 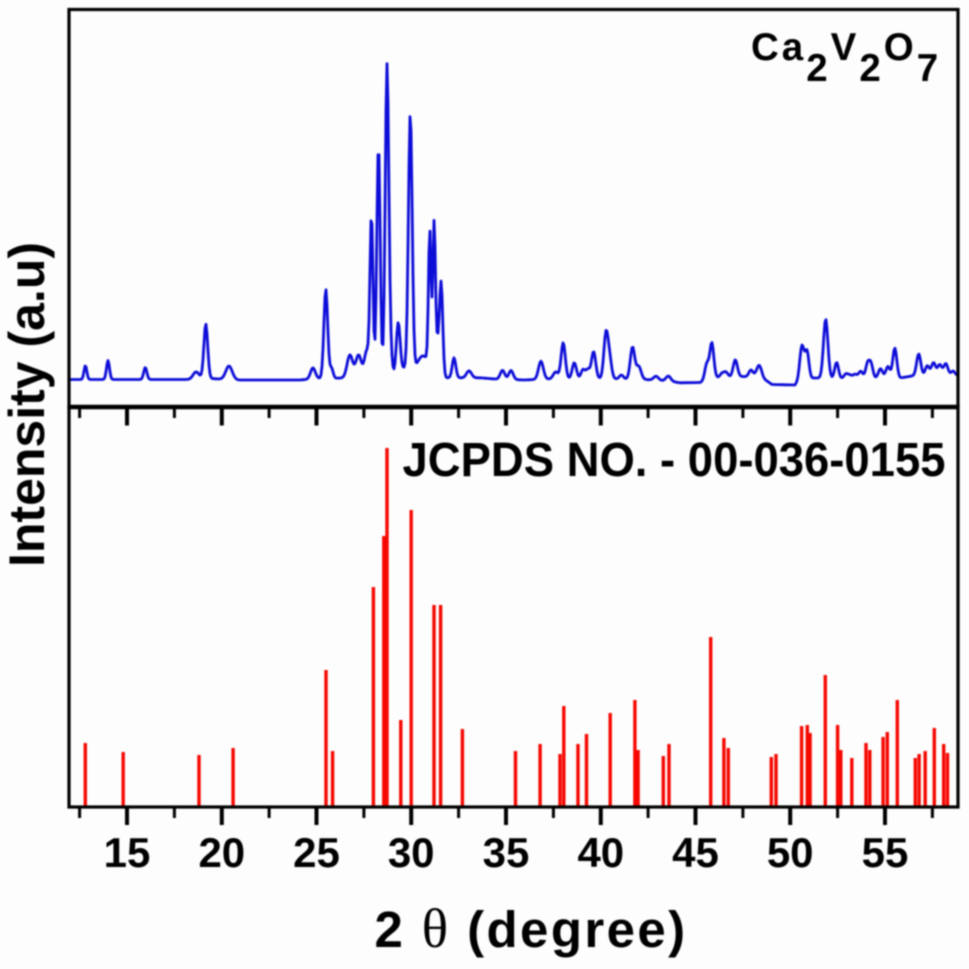 I want to click on svg-text: 50, so click(x=790, y=852).